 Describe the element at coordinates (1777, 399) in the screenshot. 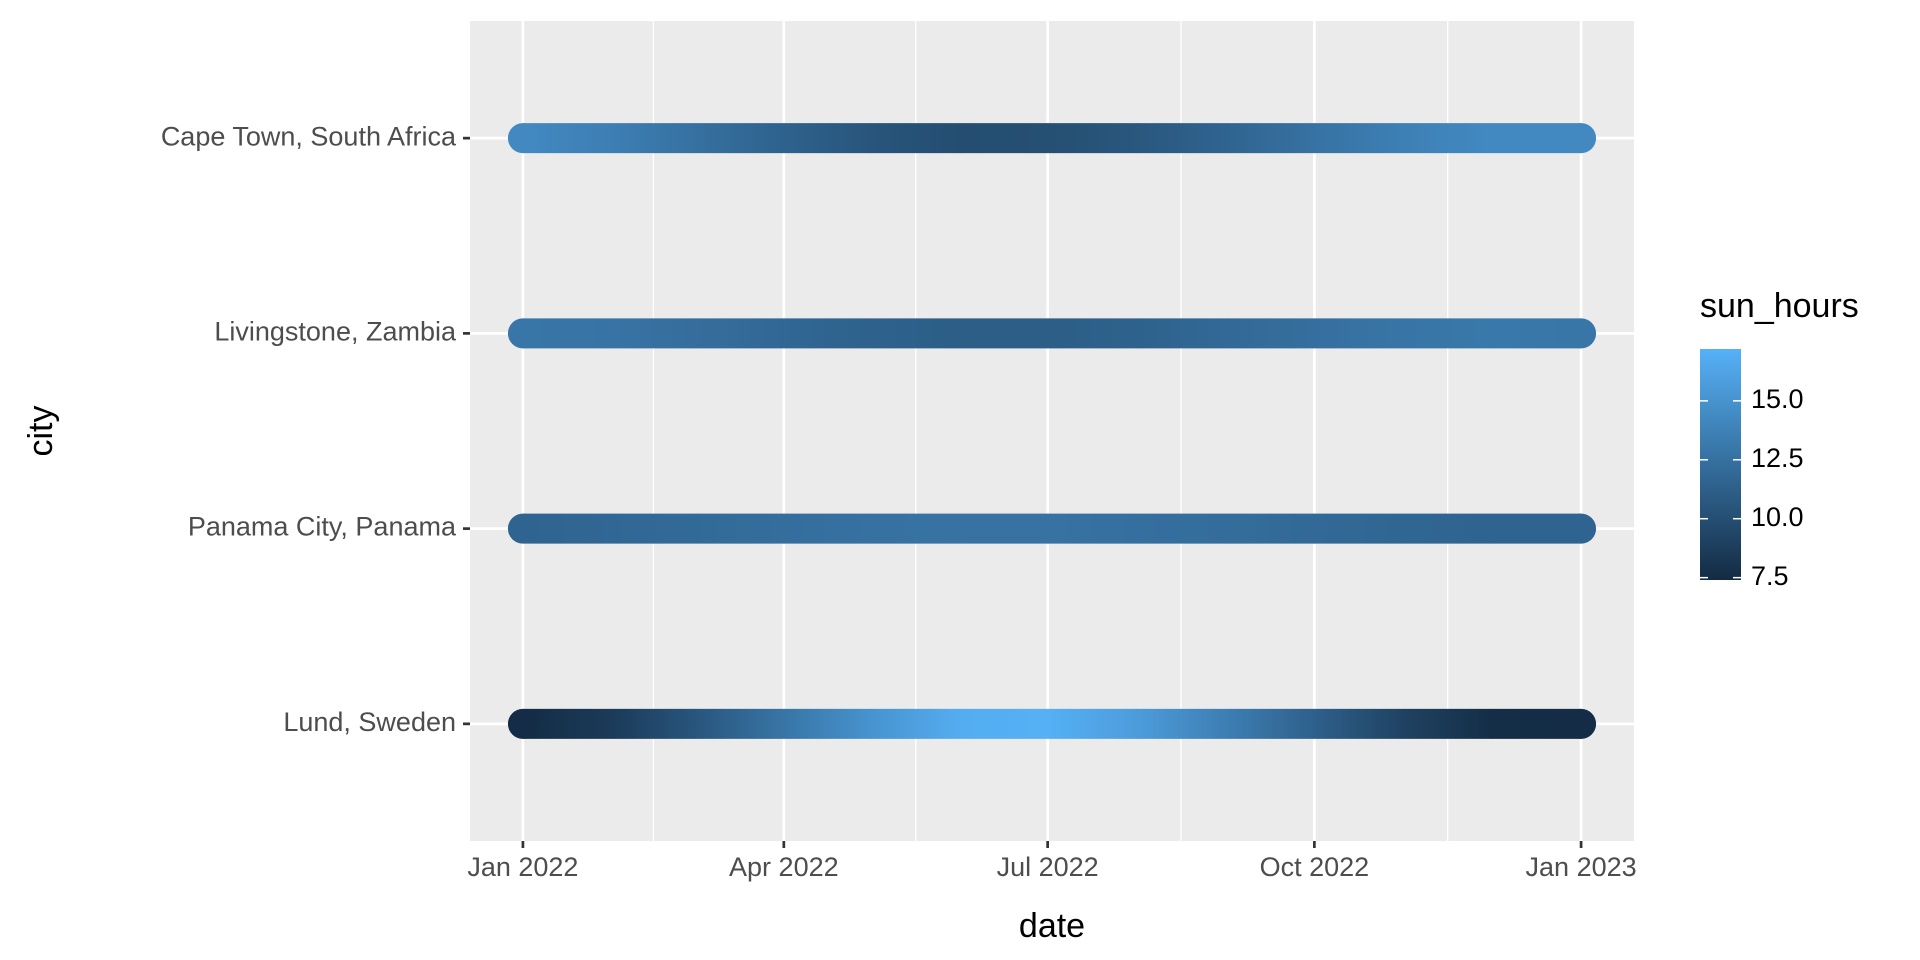

I see `colorbar-tick-label: 15.0` at that location.